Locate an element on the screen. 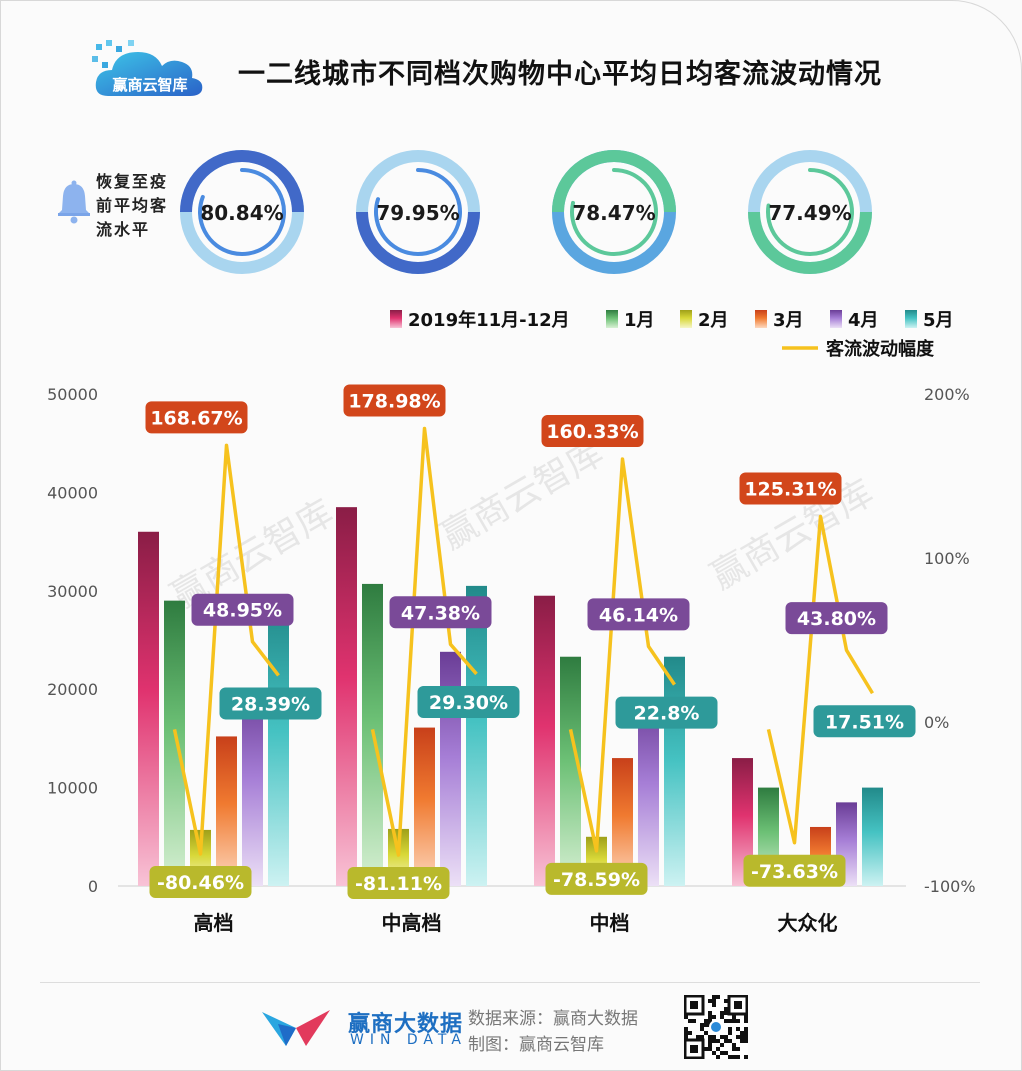 The width and height of the screenshot is (1022, 1071). legend-label: 1月 is located at coordinates (639, 320).